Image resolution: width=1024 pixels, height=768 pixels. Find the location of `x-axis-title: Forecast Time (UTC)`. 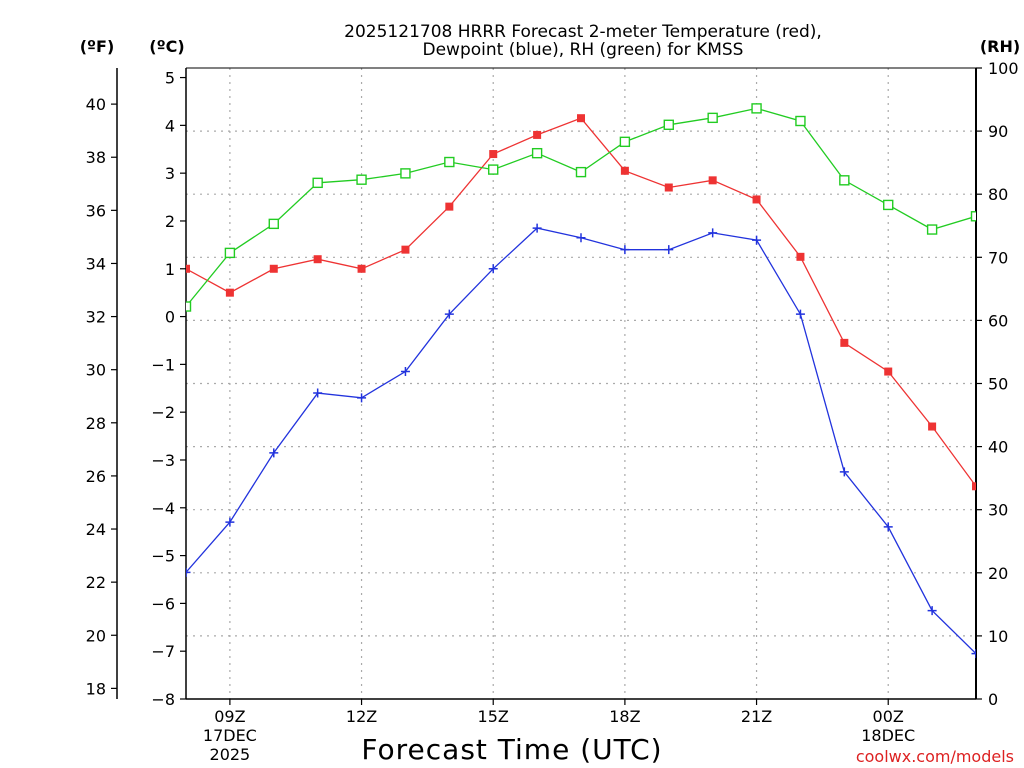

x-axis-title: Forecast Time (UTC) is located at coordinates (511, 749).